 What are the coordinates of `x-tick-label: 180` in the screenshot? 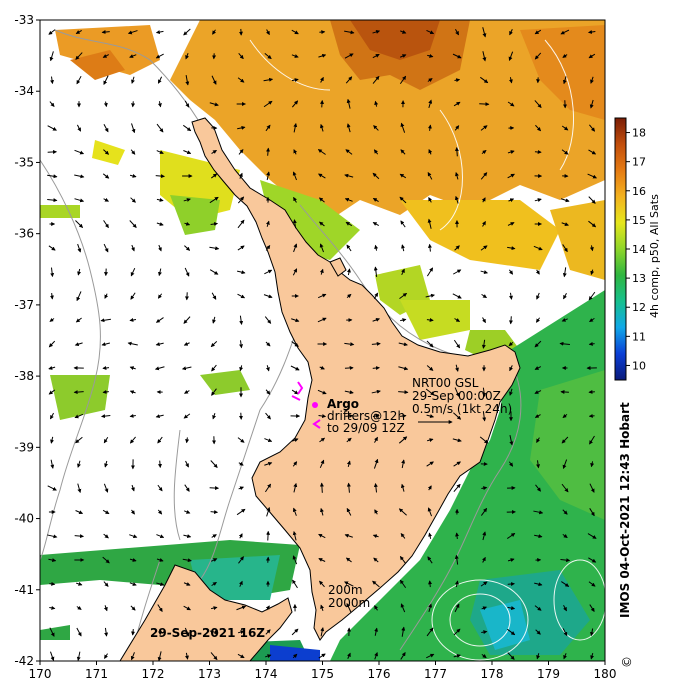 It's located at (605, 674).